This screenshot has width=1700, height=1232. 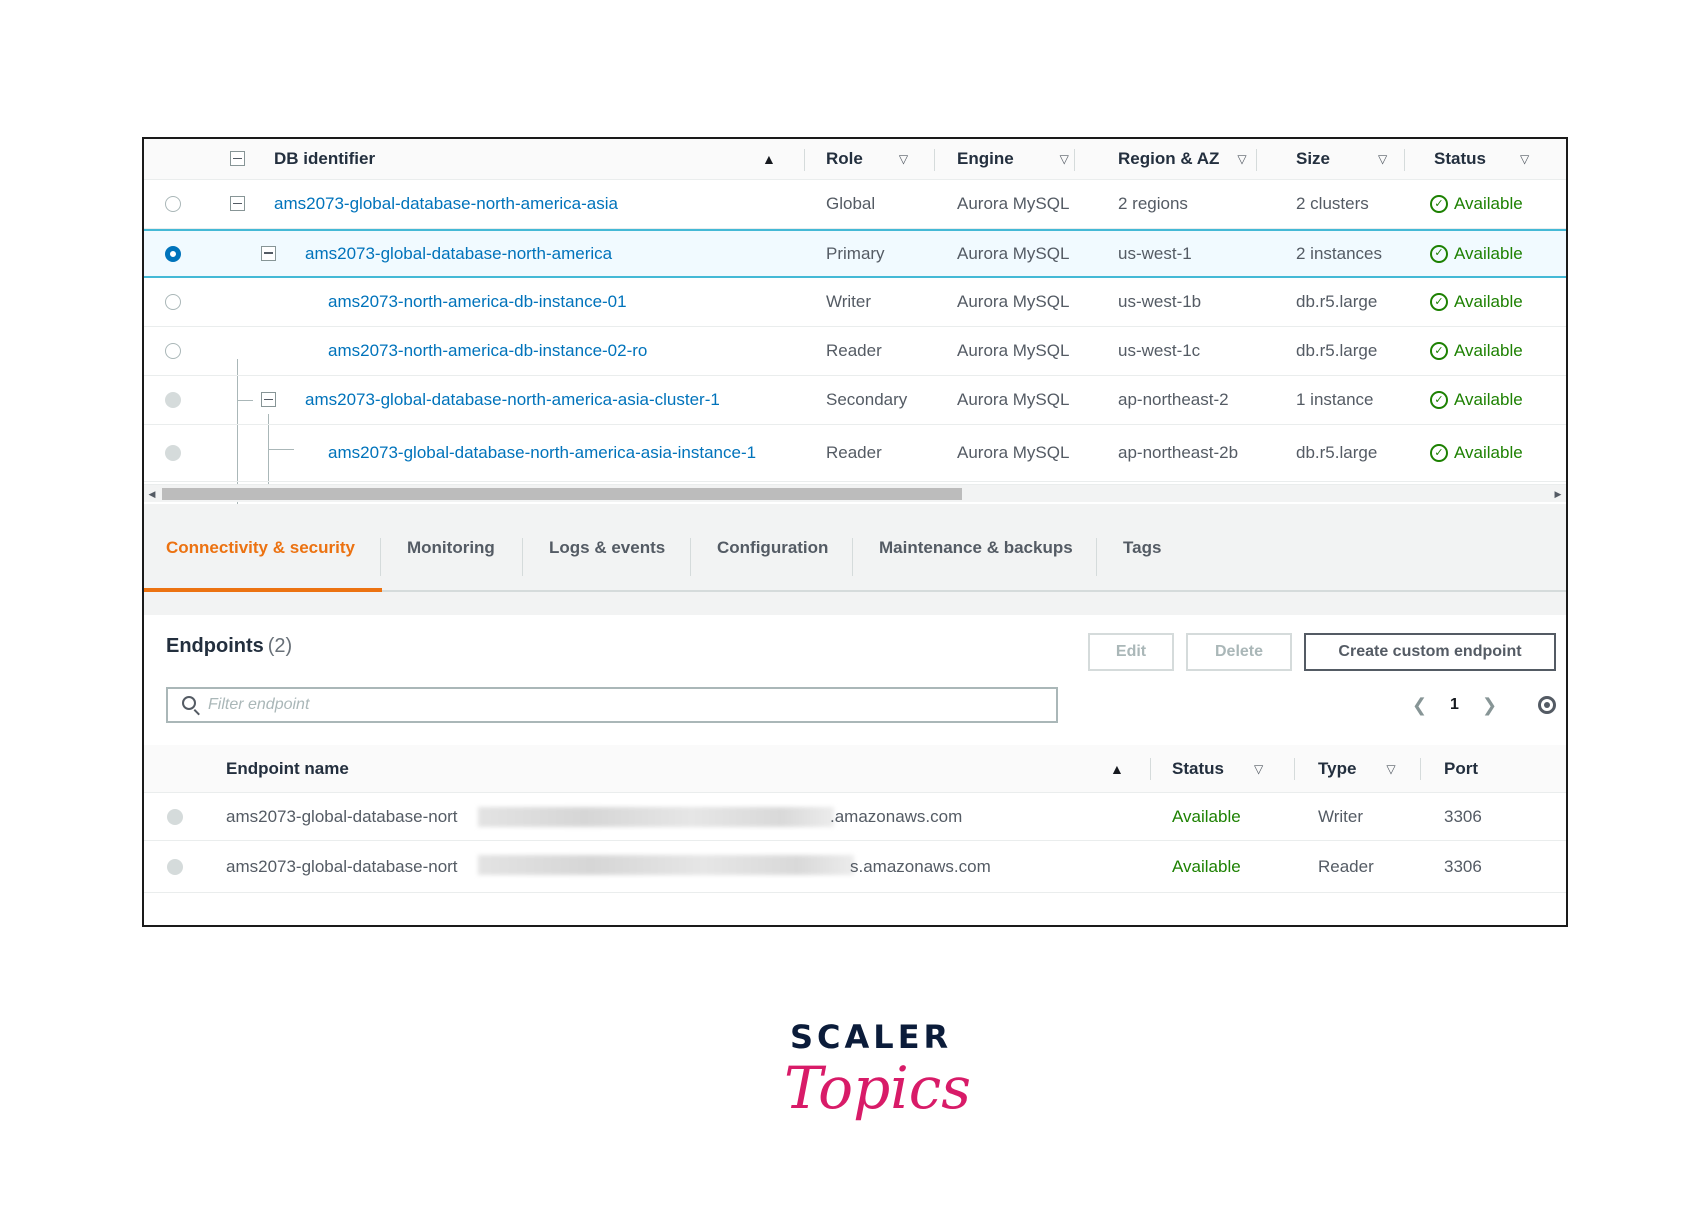 I want to click on role-cell: Reader, so click(x=854, y=350).